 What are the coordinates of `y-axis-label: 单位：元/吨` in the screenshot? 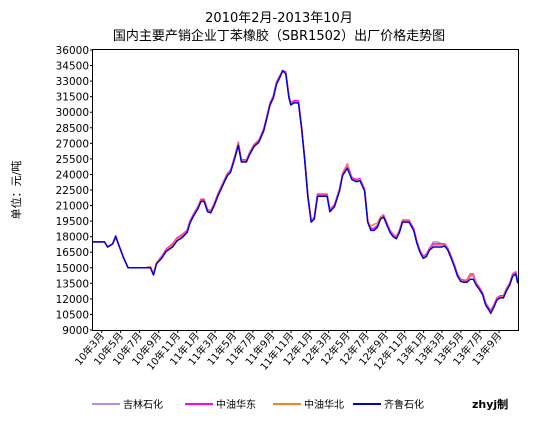 It's located at (16, 190).